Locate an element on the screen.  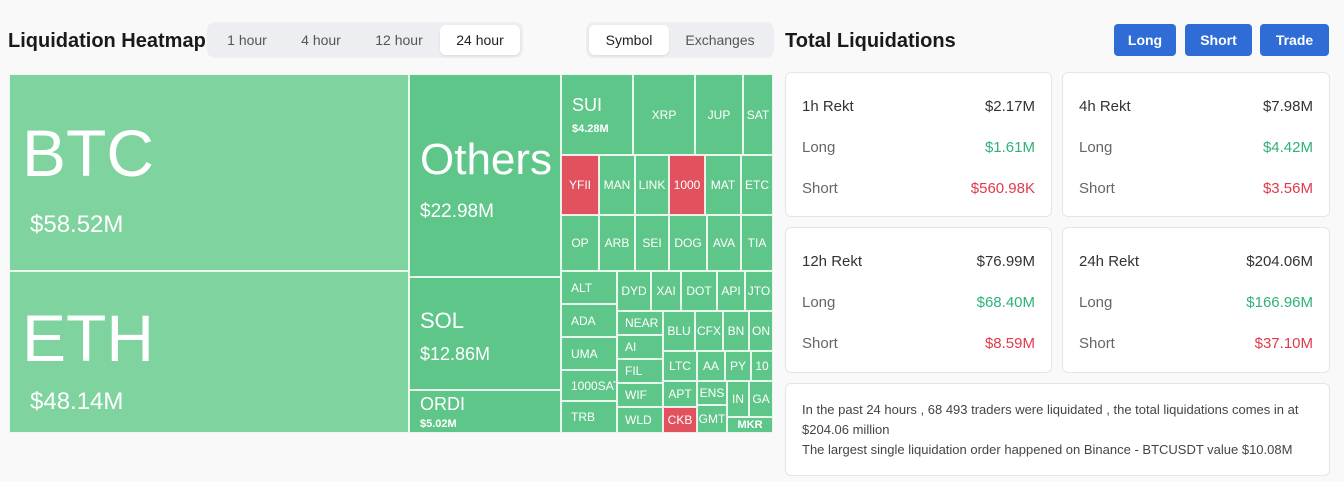
heatmap-cell-sui: SUI $4.28M is located at coordinates (597, 114).